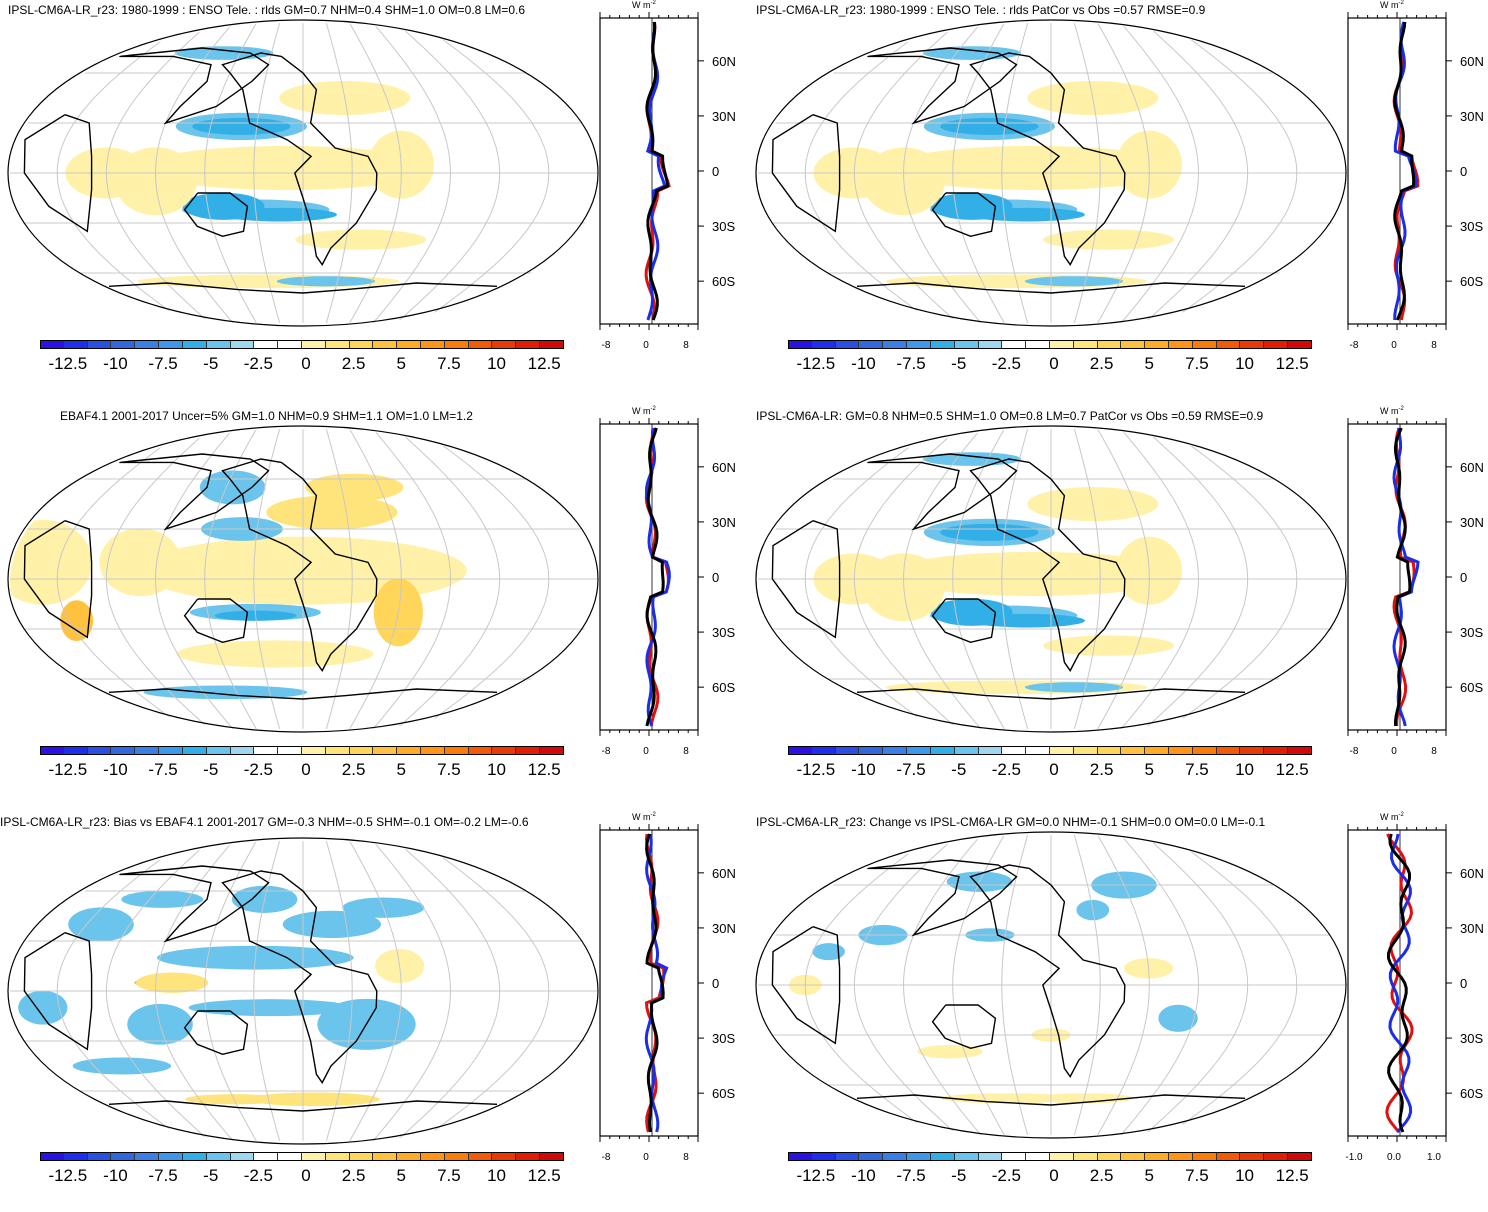 Image resolution: width=1488 pixels, height=1212 pixels. What do you see at coordinates (606, 1157) in the screenshot?
I see `profile-tick-label: -8` at bounding box center [606, 1157].